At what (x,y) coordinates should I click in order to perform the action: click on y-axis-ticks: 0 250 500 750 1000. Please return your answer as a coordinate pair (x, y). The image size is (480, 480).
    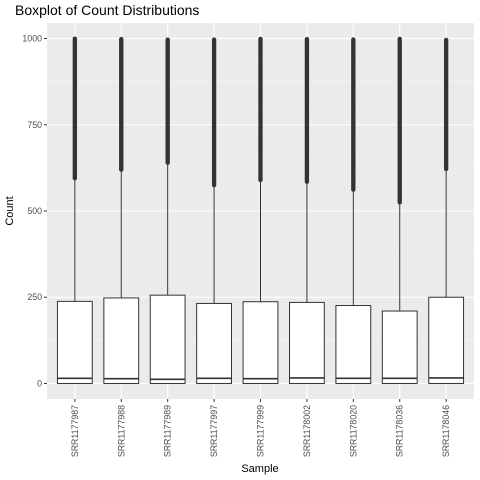
    Looking at the image, I should click on (34, 211).